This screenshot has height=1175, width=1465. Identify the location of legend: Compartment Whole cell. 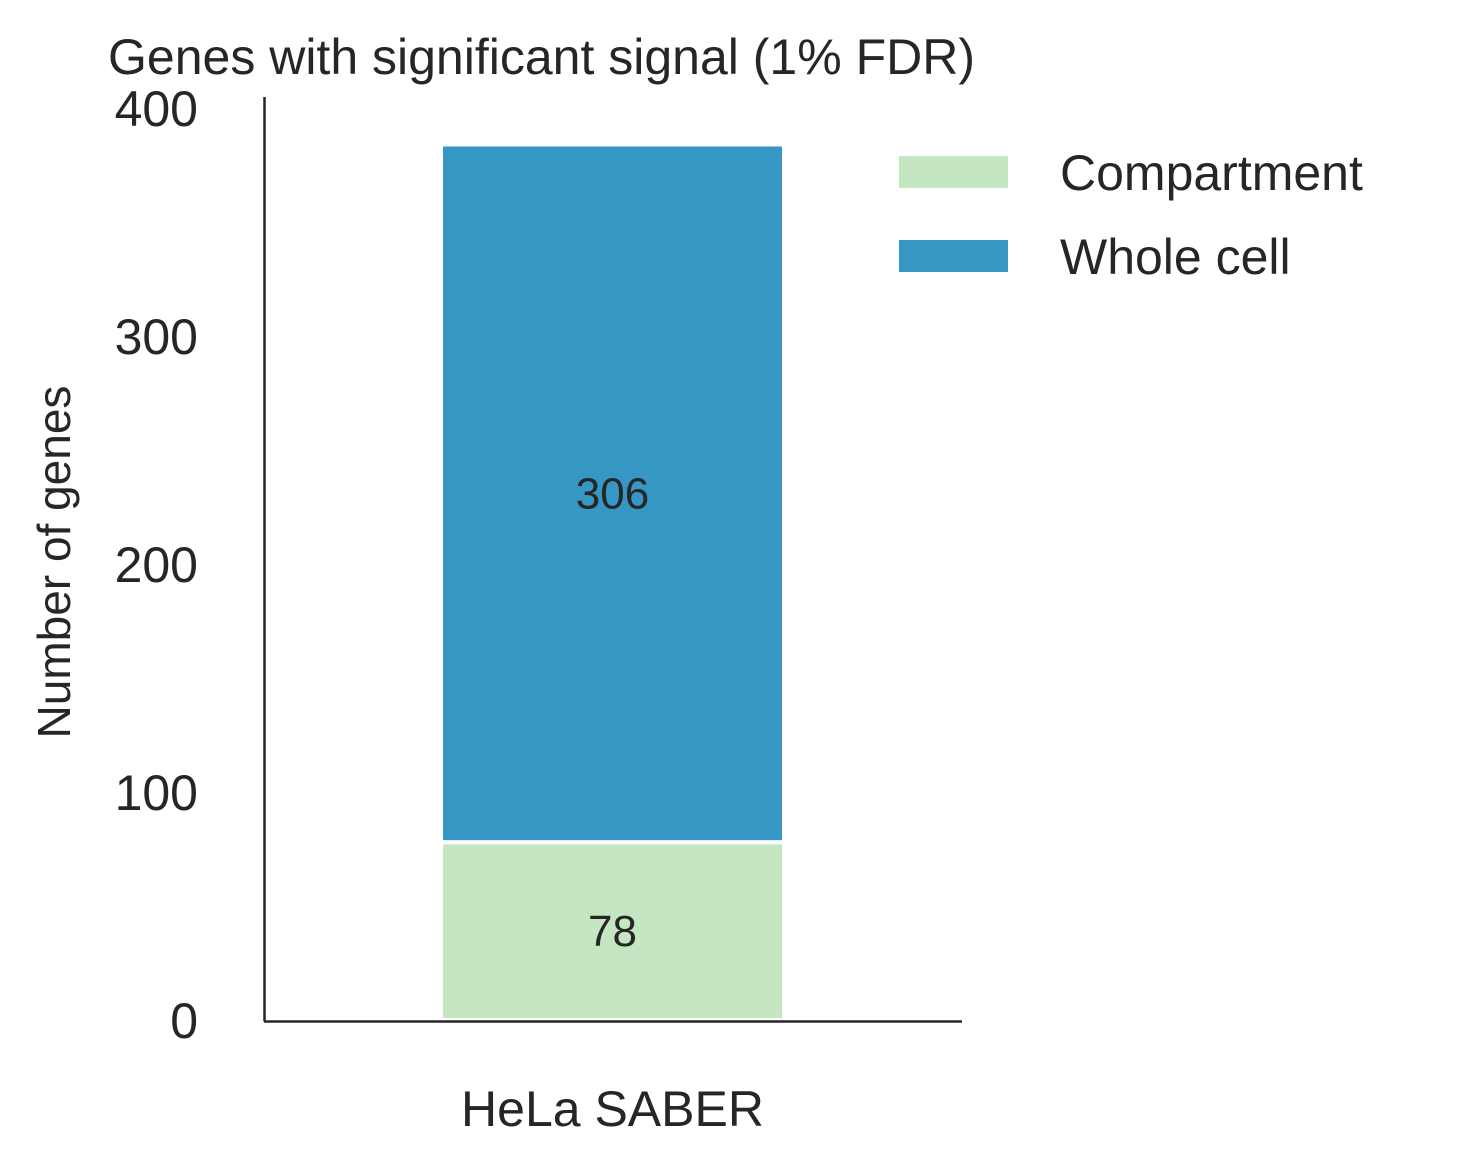
(1131, 215).